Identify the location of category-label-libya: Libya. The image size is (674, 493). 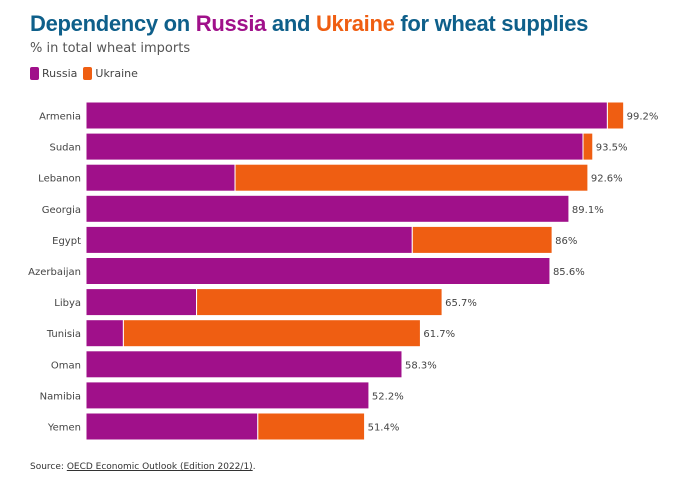
(67, 303).